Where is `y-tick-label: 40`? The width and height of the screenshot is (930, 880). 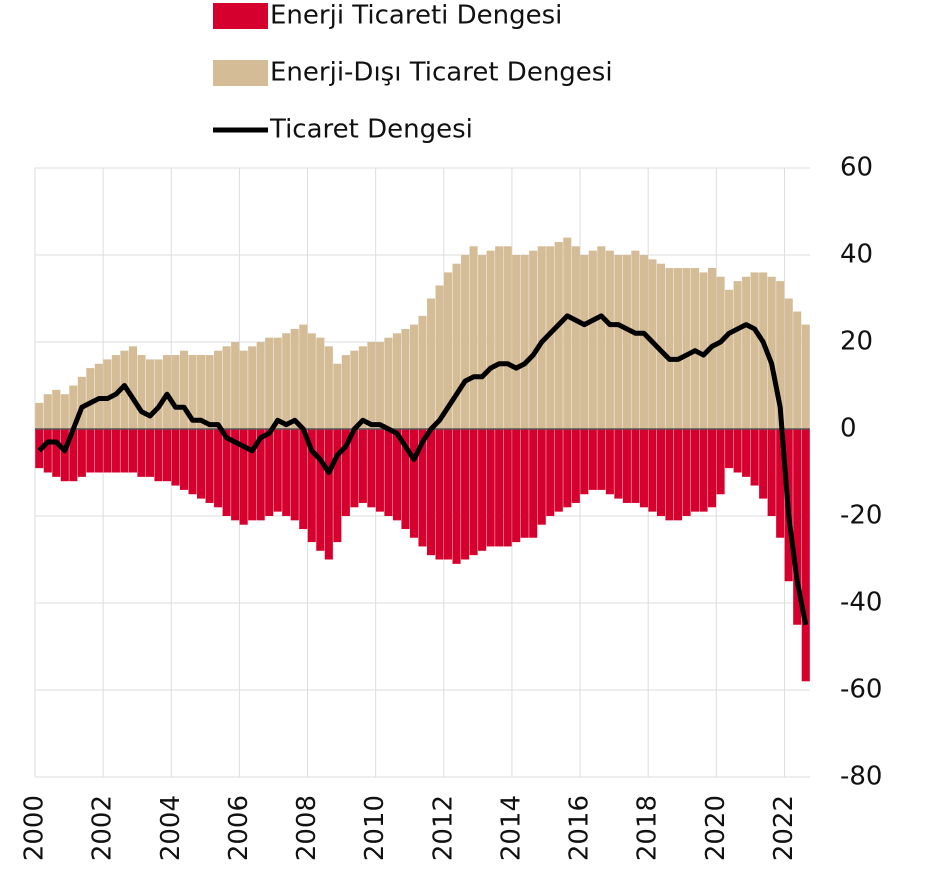 y-tick-label: 40 is located at coordinates (856, 255).